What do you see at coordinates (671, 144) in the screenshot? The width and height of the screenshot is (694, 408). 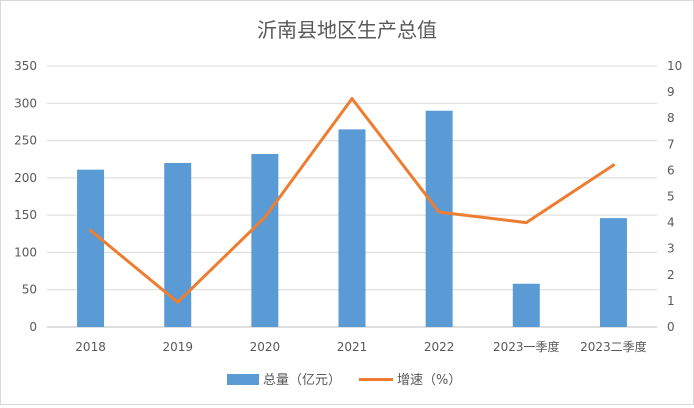 I see `y-right-tick-label: 7` at bounding box center [671, 144].